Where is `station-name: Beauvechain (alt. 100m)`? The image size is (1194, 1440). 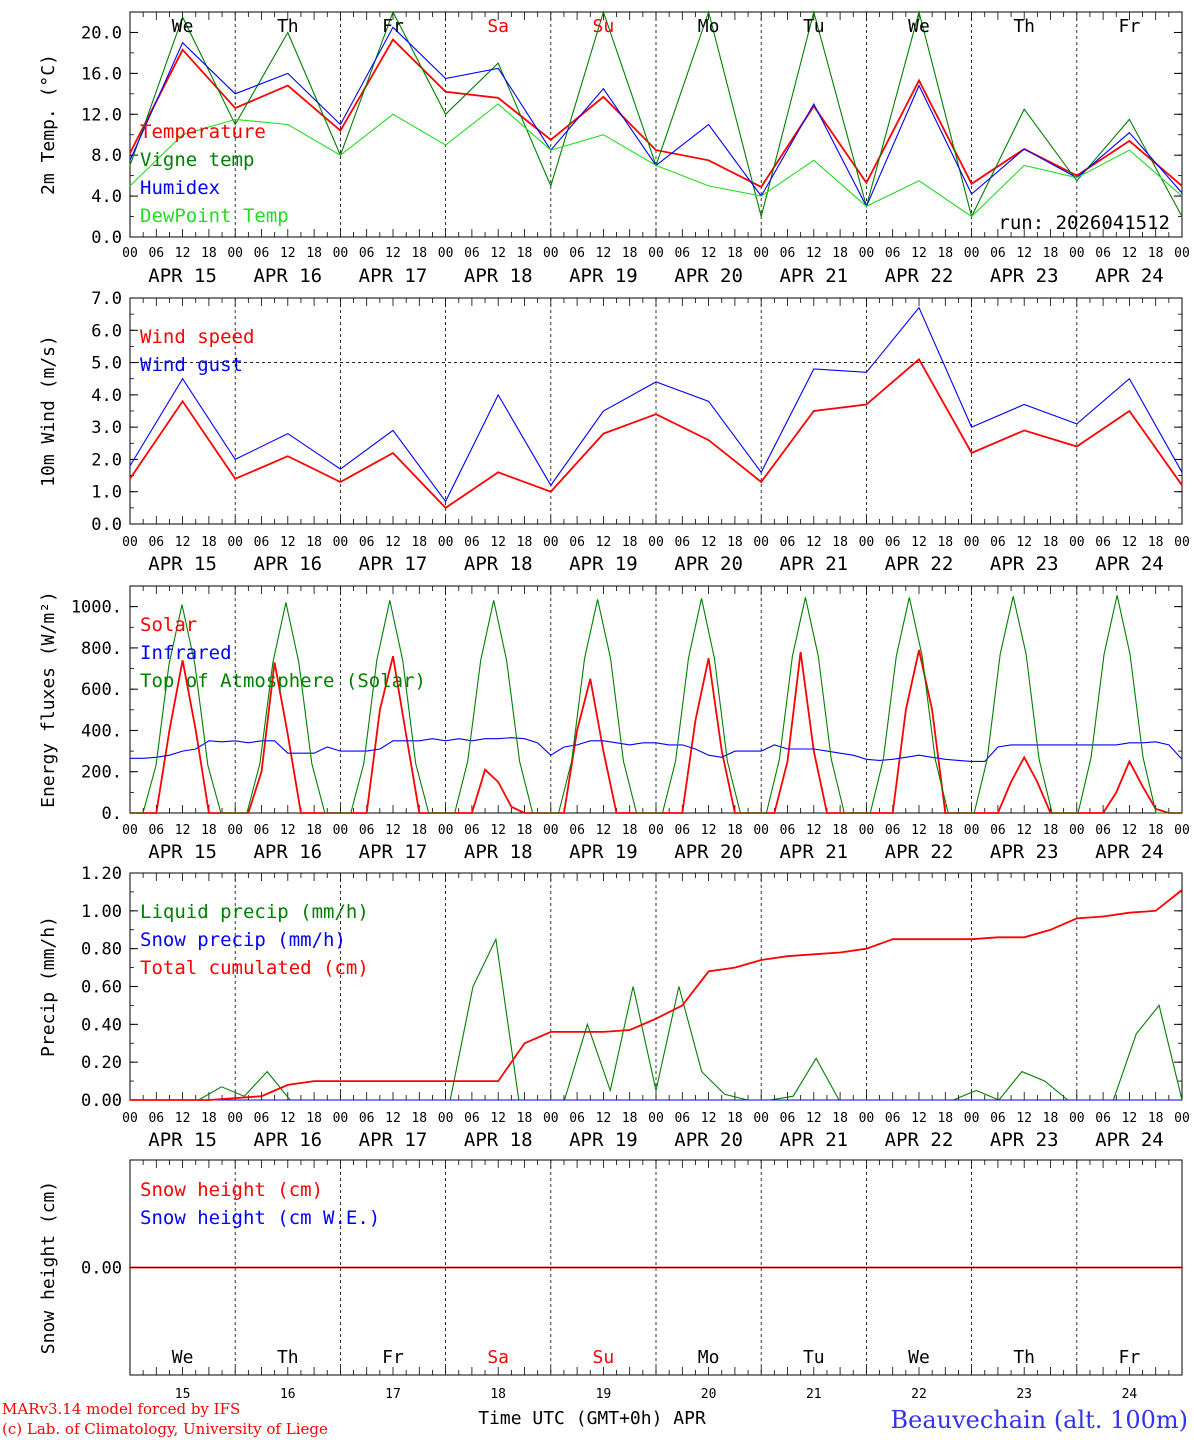
station-name: Beauvechain (alt. 100m) is located at coordinates (1039, 1420).